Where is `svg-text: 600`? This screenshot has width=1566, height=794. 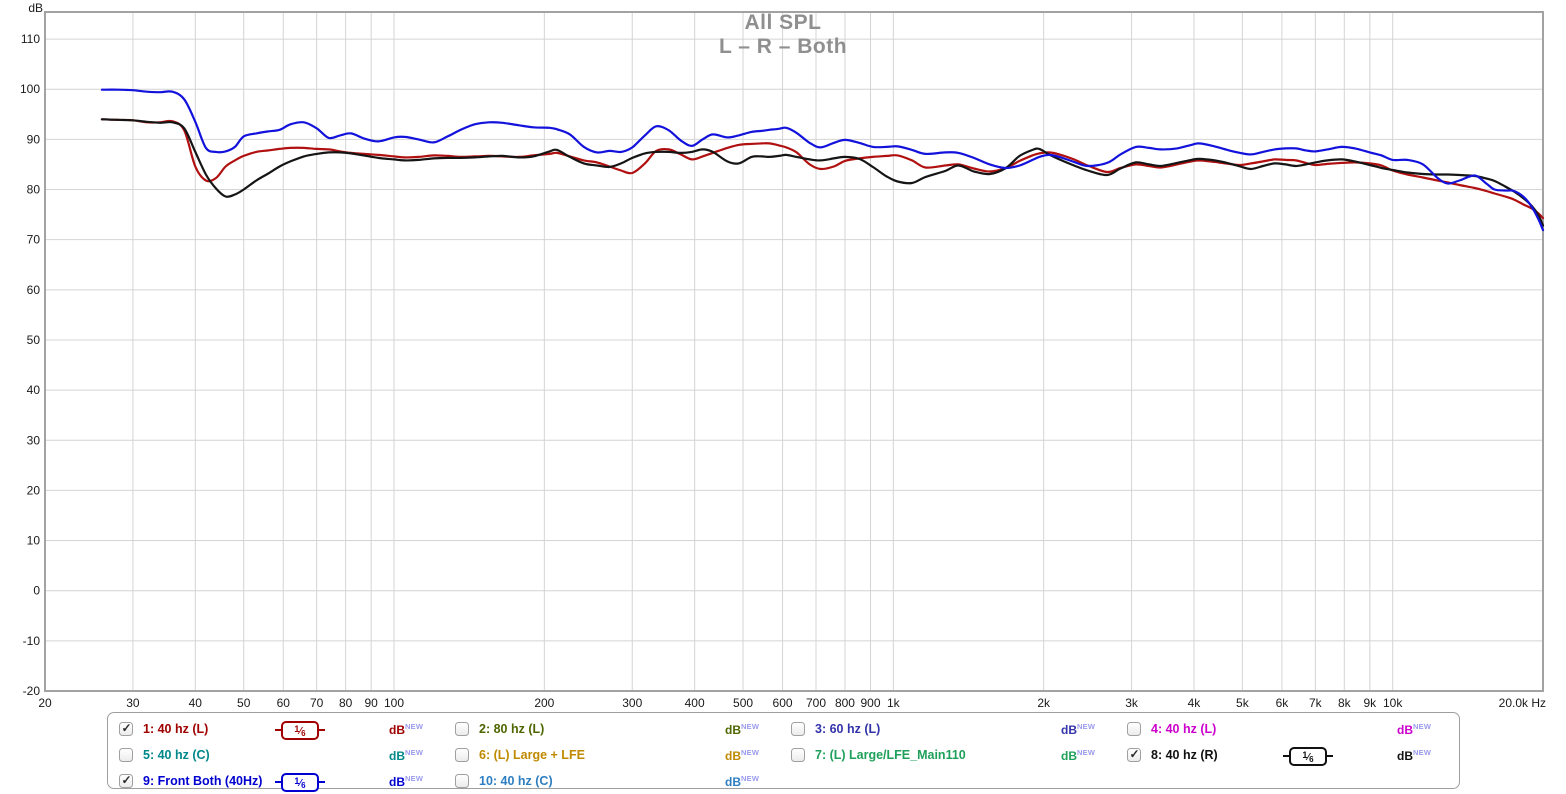 svg-text: 600 is located at coordinates (783, 703).